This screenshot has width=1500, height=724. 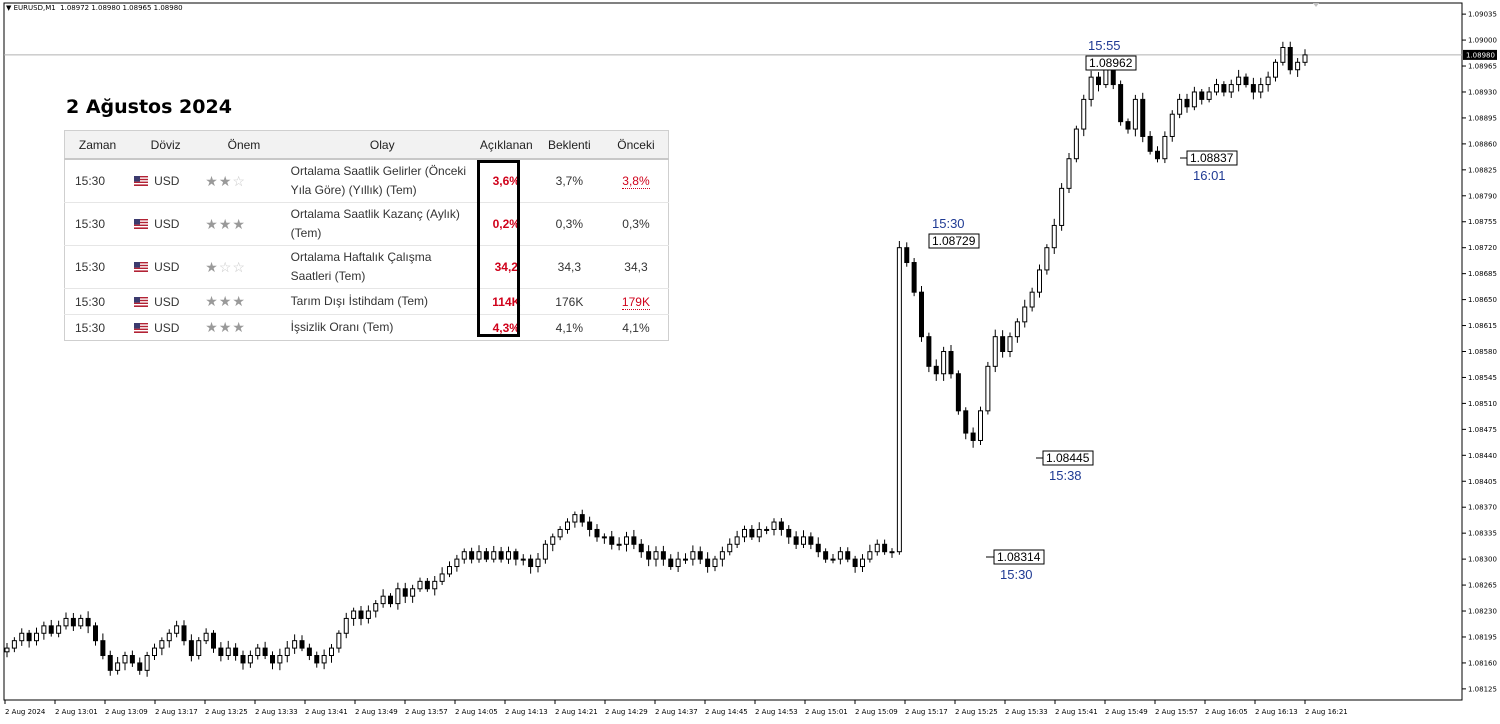 What do you see at coordinates (1482, 41) in the screenshot?
I see `y-tick-label: 1.09000` at bounding box center [1482, 41].